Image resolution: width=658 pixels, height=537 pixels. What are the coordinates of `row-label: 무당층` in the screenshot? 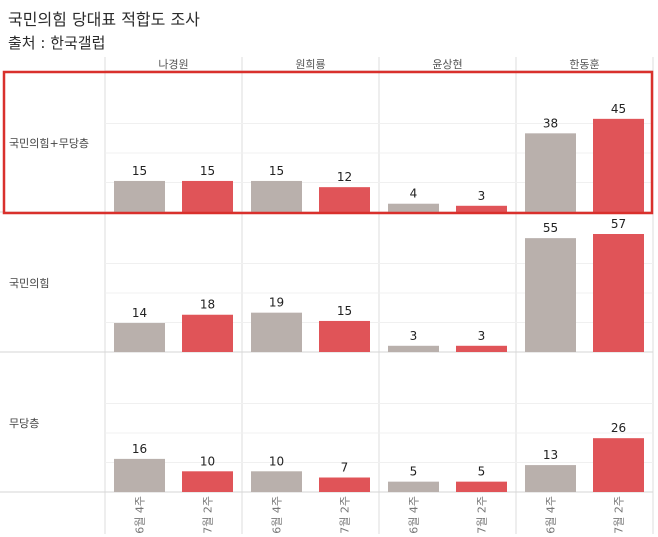 It's located at (24, 423).